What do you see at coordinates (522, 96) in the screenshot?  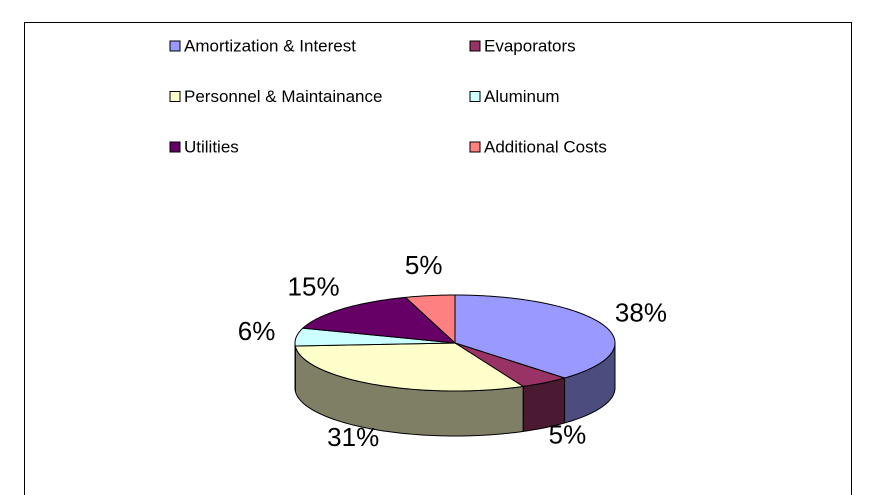 I see `legend-label: Aluminum` at bounding box center [522, 96].